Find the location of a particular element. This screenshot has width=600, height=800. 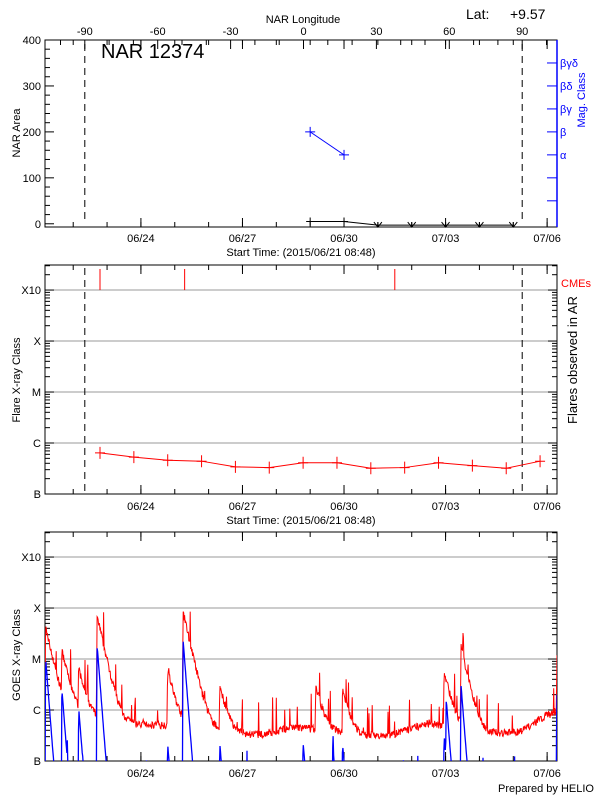

flare-axis-label: Flare X-ray Class is located at coordinates (17, 379).